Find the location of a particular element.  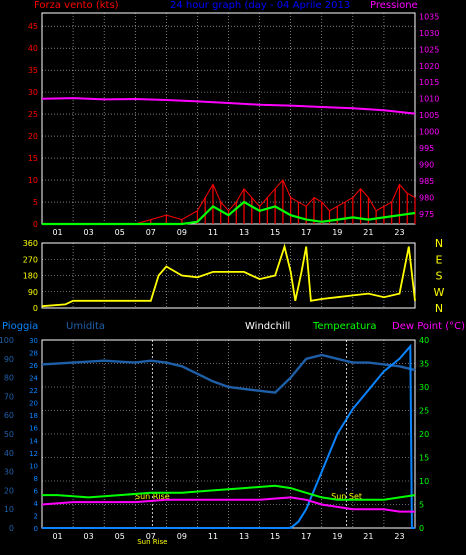

temp-panel-x-tick: 15 is located at coordinates (275, 536).